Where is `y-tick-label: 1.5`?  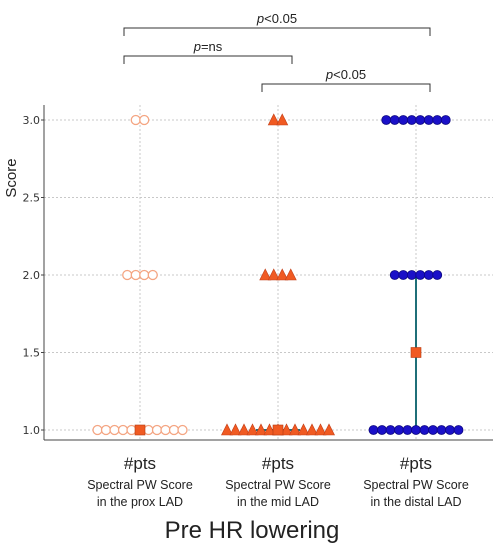
y-tick-label: 1.5 is located at coordinates (32, 353).